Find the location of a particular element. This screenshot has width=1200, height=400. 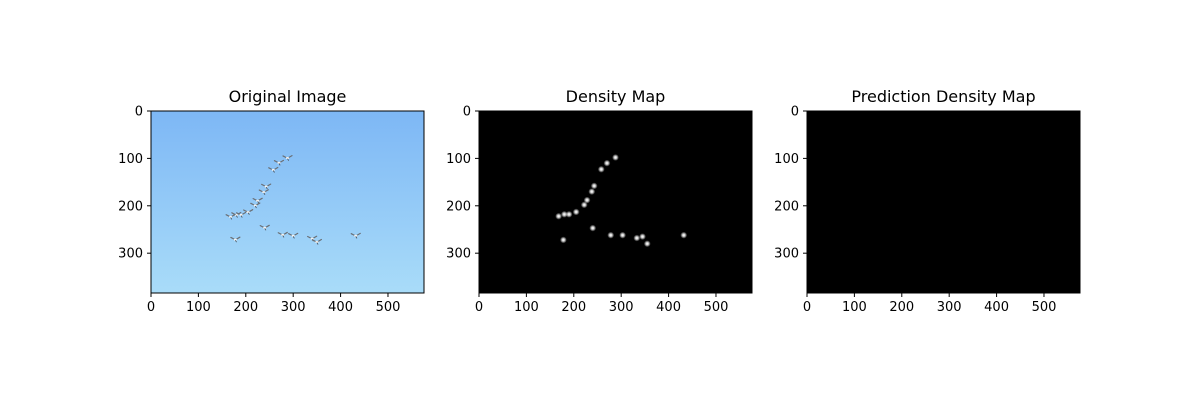

axes-title: Density Map is located at coordinates (616, 96).